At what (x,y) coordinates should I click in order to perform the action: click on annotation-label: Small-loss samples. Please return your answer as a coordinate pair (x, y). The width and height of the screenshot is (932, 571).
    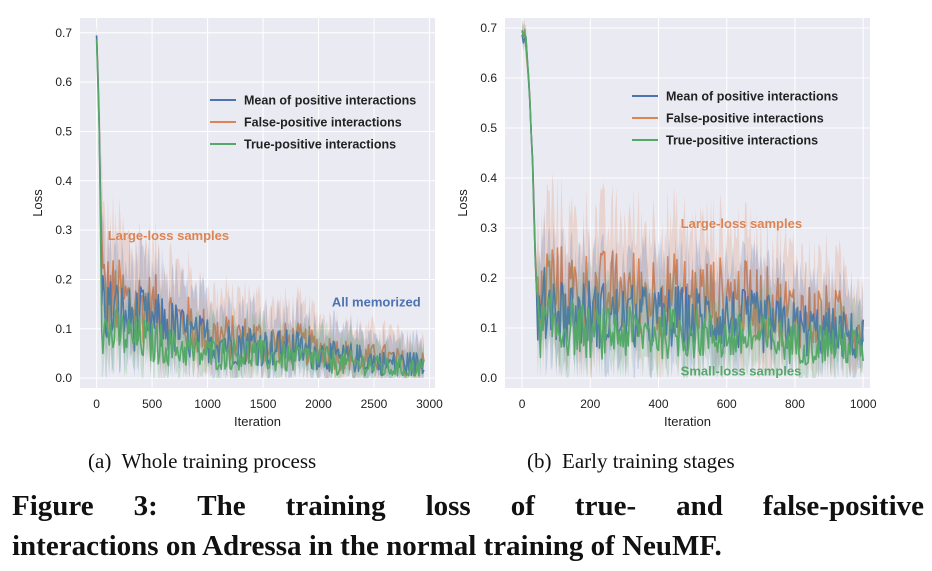
    Looking at the image, I should click on (741, 371).